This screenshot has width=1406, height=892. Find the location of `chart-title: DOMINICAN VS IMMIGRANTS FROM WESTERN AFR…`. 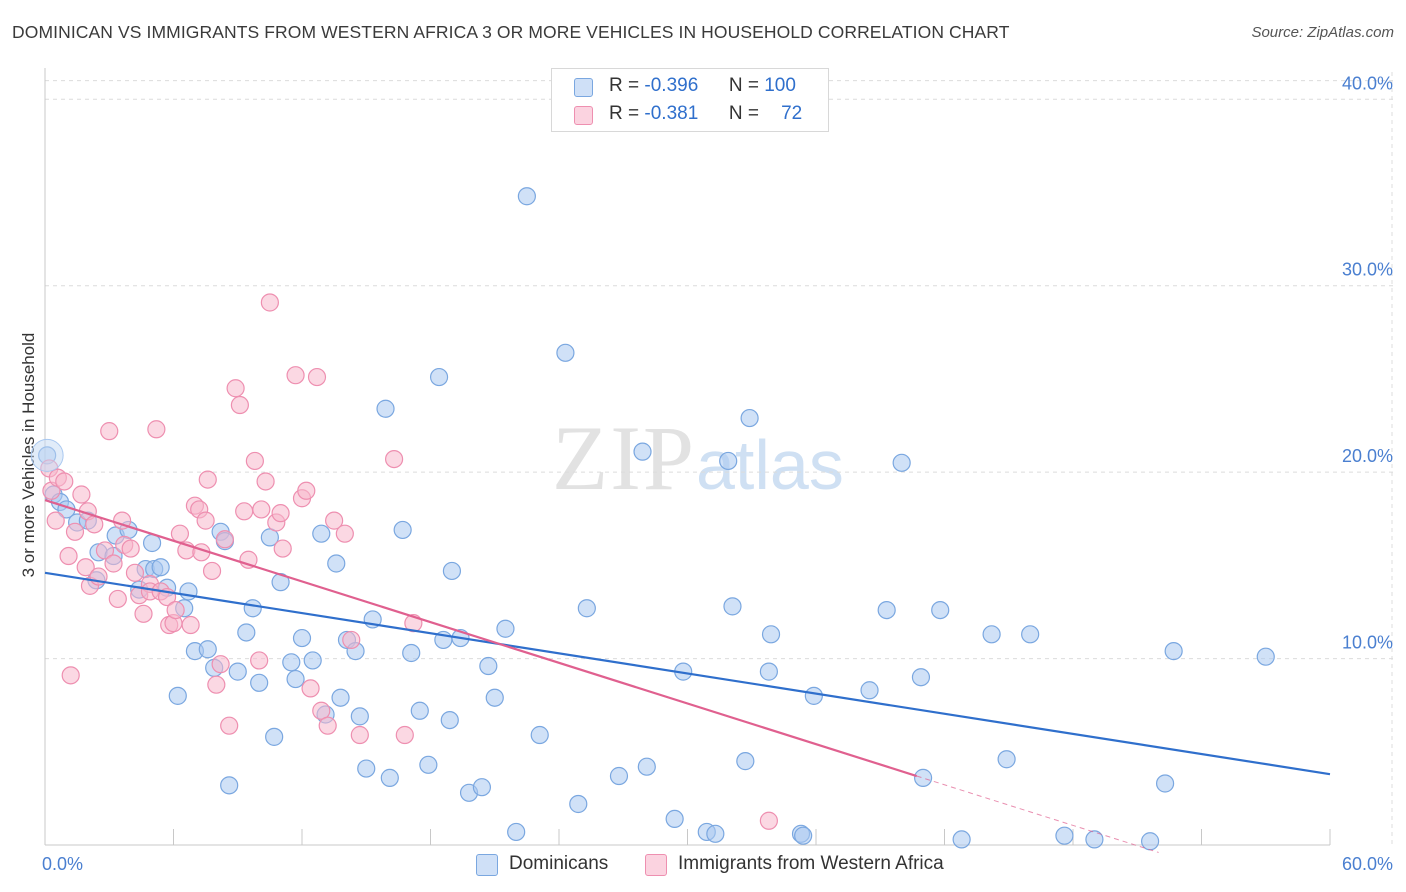

chart-title: DOMINICAN VS IMMIGRANTS FROM WESTERN AFR… is located at coordinates (511, 32).